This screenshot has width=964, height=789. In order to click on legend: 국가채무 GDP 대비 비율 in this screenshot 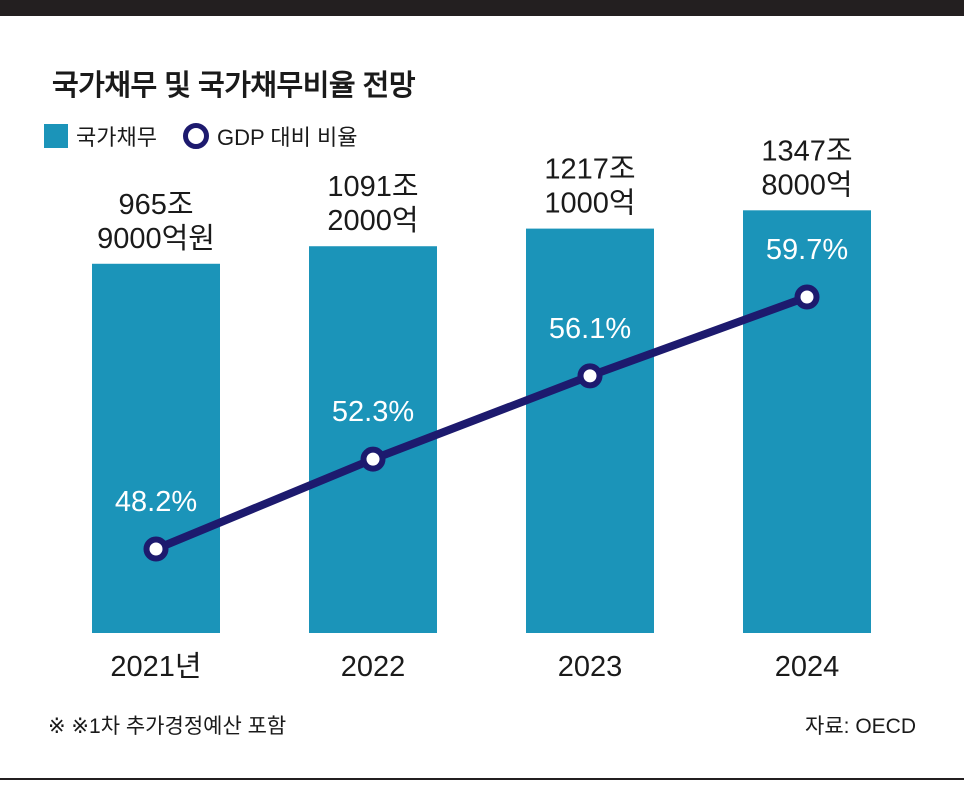, I will do `click(200, 136)`.